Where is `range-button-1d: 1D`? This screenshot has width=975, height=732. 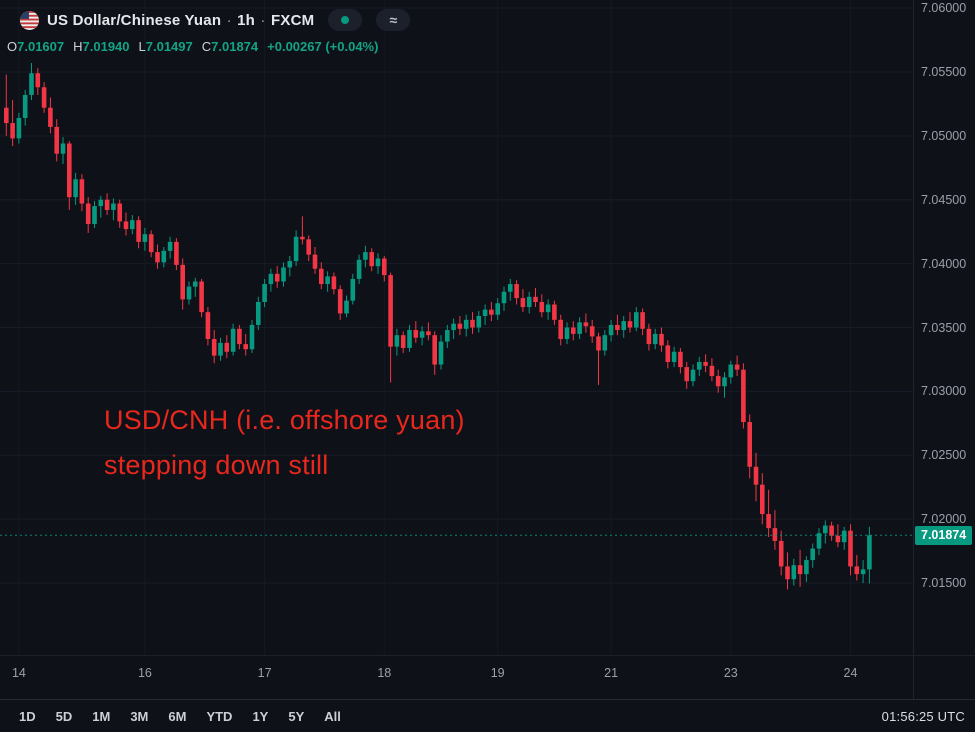 range-button-1d: 1D is located at coordinates (27, 716).